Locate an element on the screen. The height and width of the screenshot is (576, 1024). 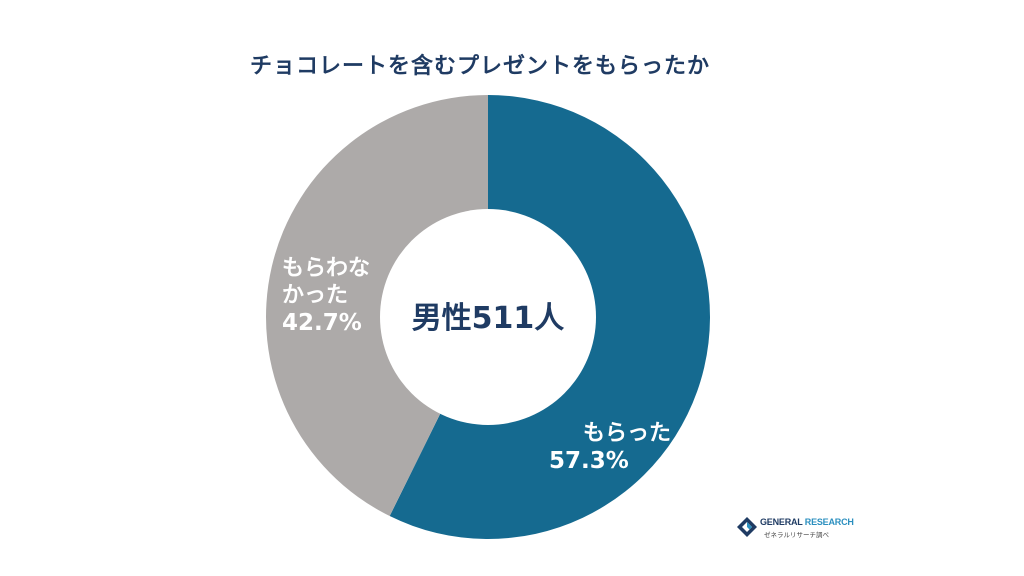
logo-name-research: RESEARCH is located at coordinates (829, 522).